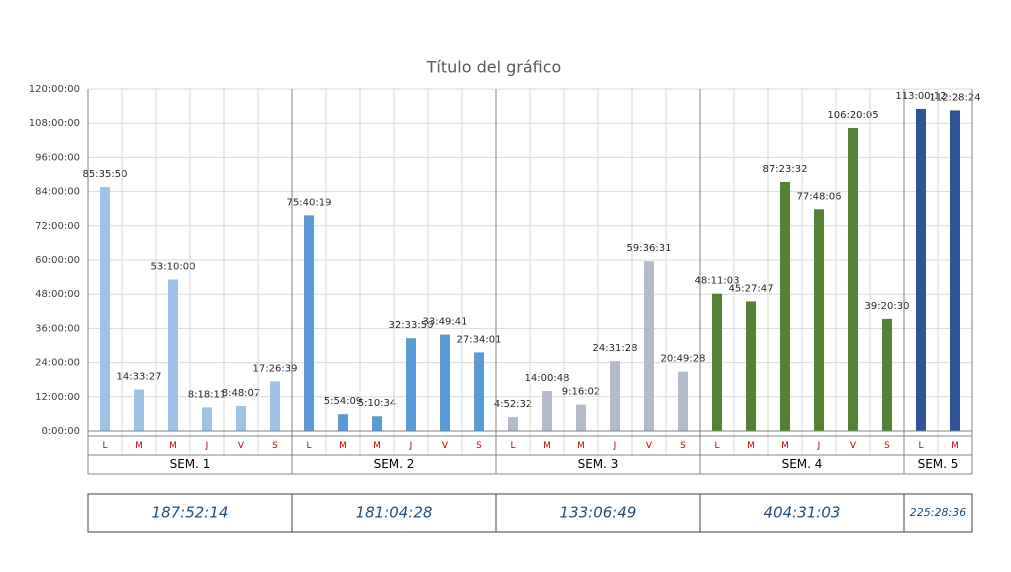 The image size is (1011, 572). Describe the element at coordinates (683, 359) in the screenshot. I see `value-label: 20:49:28` at that location.